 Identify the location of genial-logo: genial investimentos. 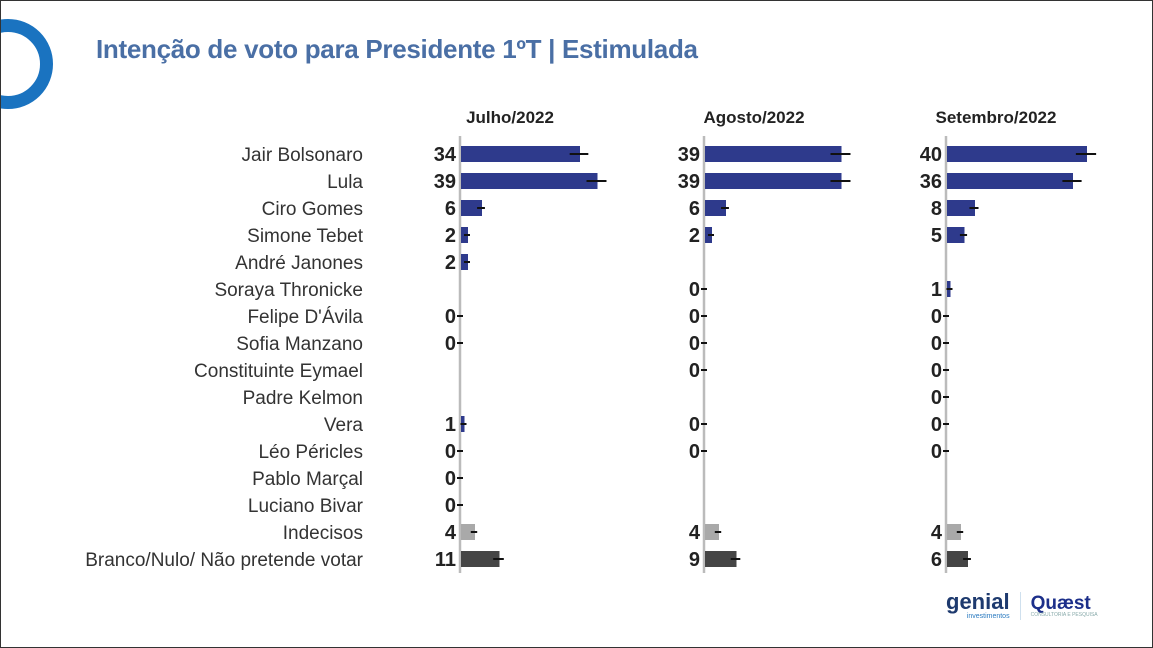
(978, 605).